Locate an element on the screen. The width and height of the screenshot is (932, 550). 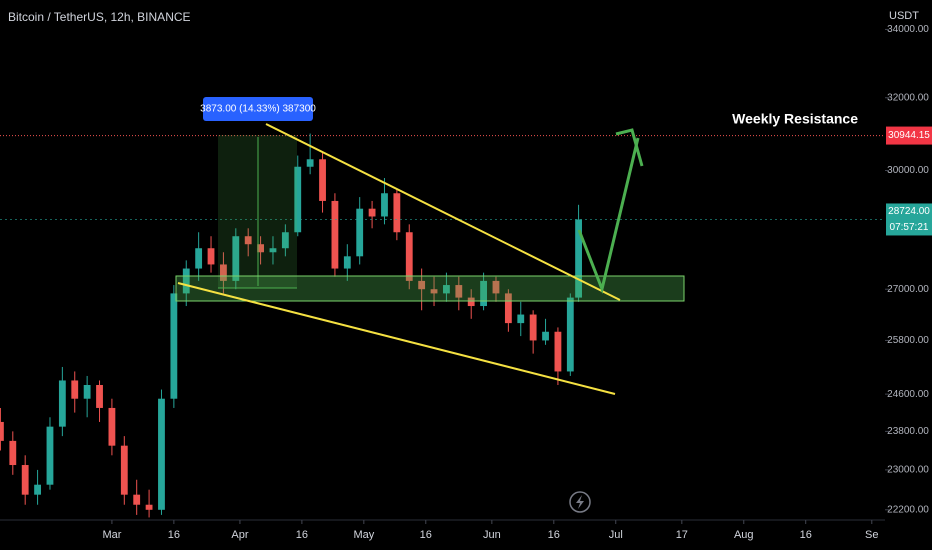
y-tick-label: 25800.00 is located at coordinates (908, 340).